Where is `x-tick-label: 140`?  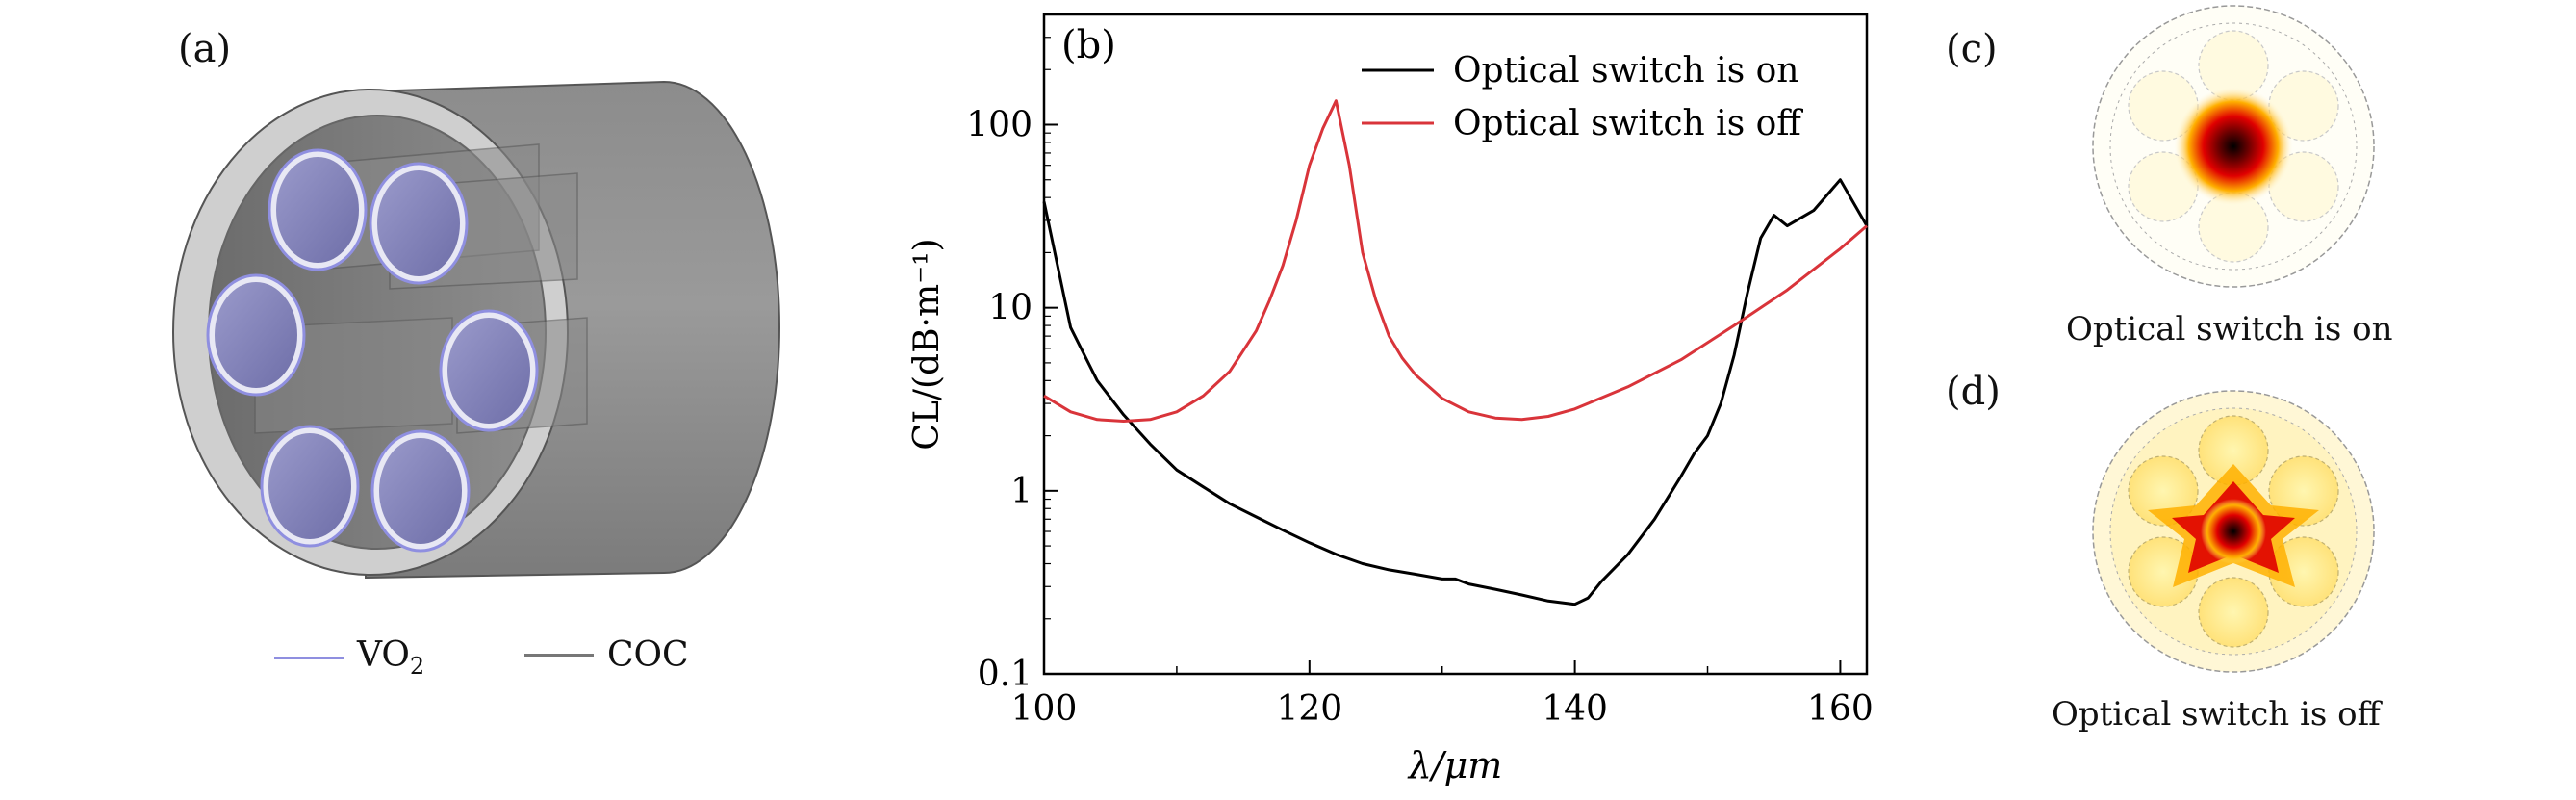 x-tick-label: 140 is located at coordinates (1575, 709).